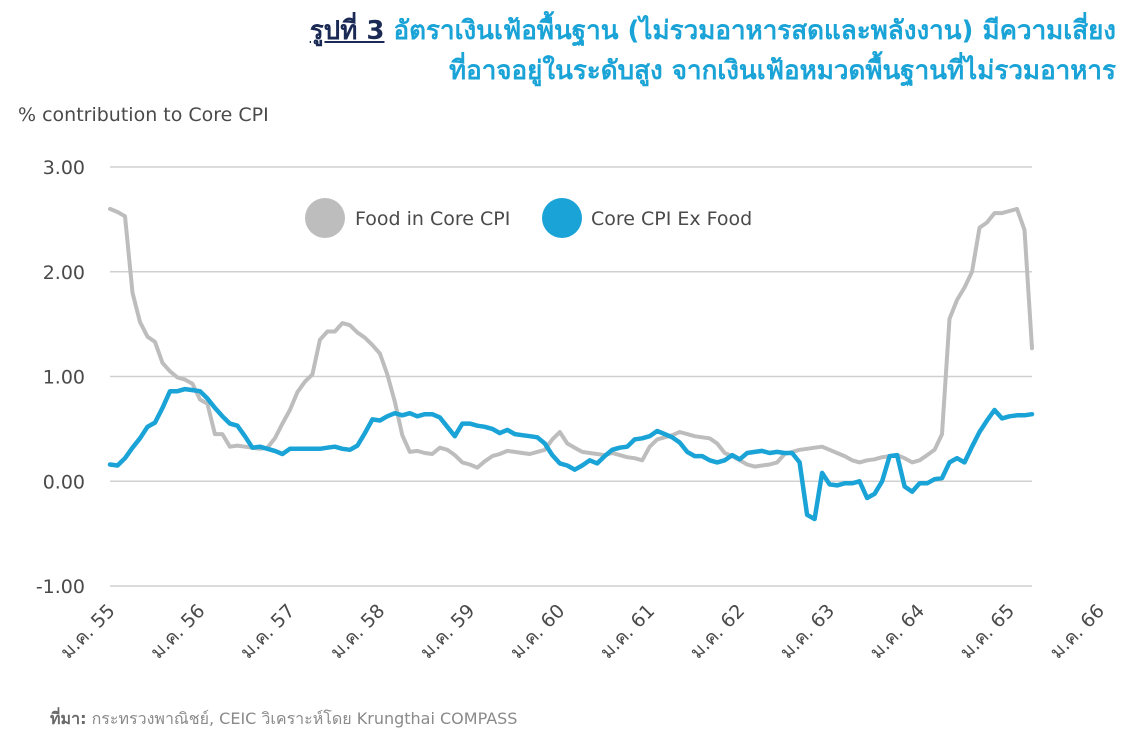 This screenshot has height=748, width=1141. What do you see at coordinates (671, 219) in the screenshot?
I see `legend-label: Core CPI Ex Food` at bounding box center [671, 219].